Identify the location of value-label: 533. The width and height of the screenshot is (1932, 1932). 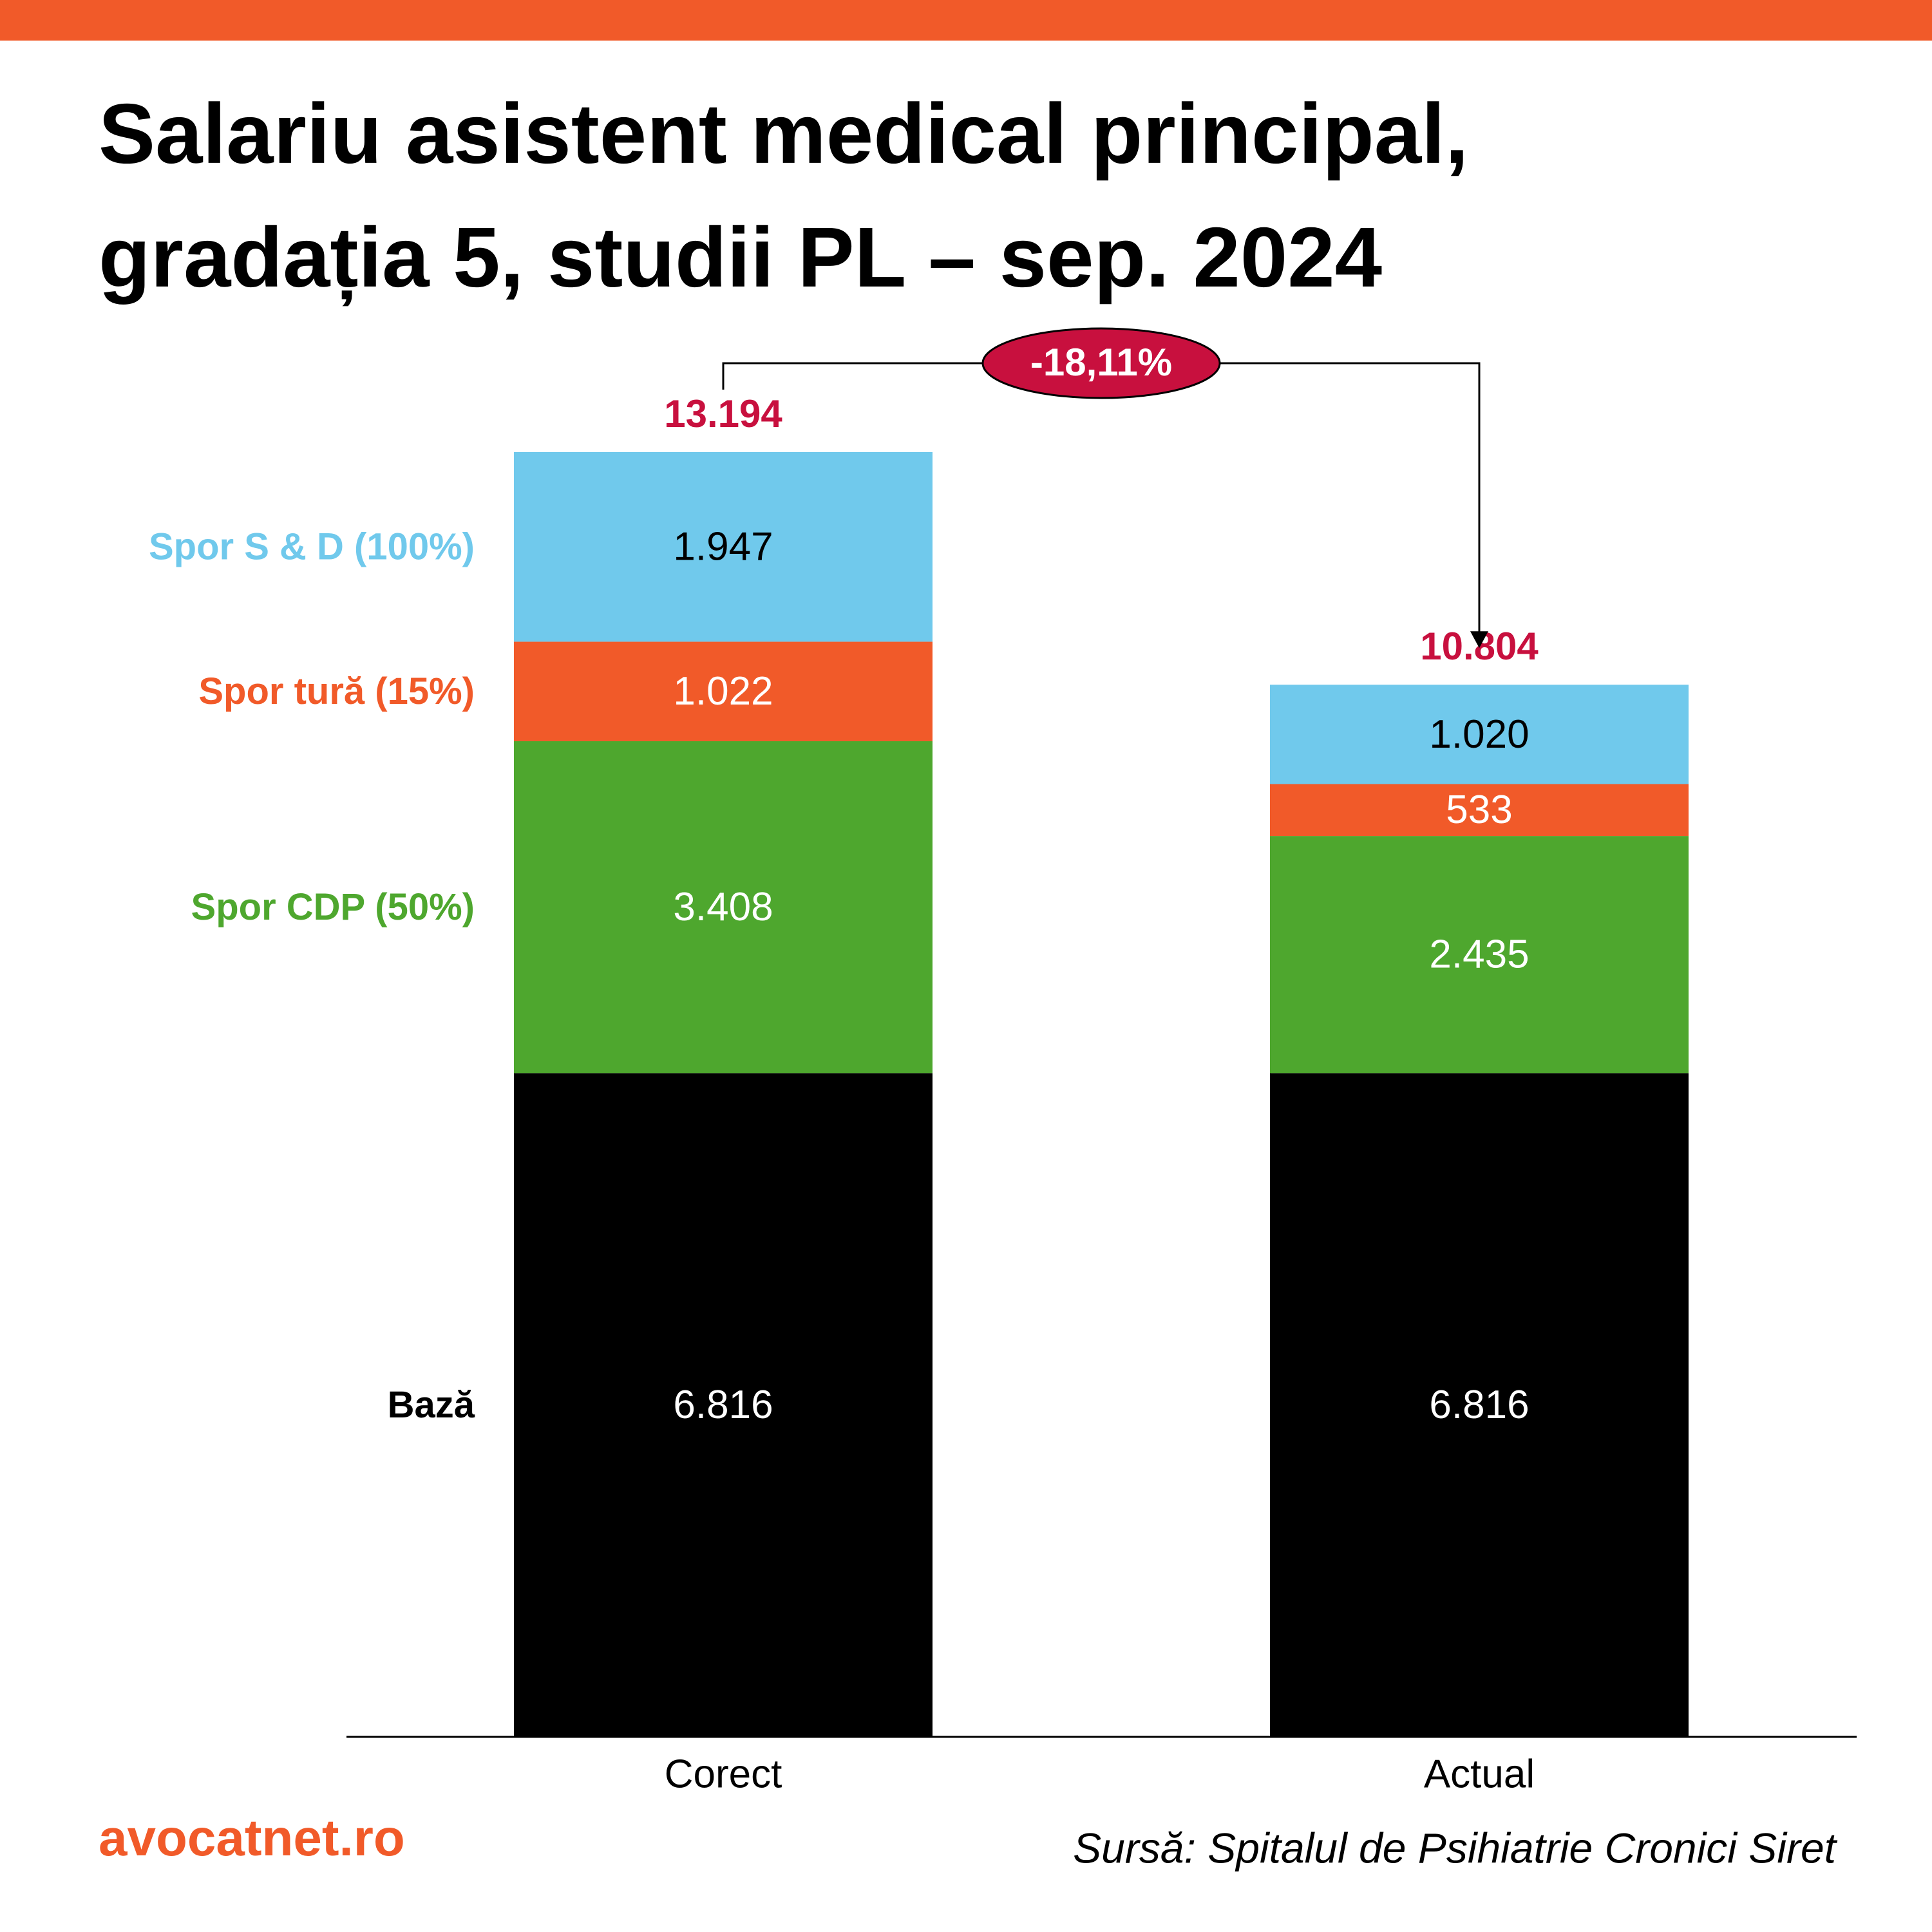
(1479, 810).